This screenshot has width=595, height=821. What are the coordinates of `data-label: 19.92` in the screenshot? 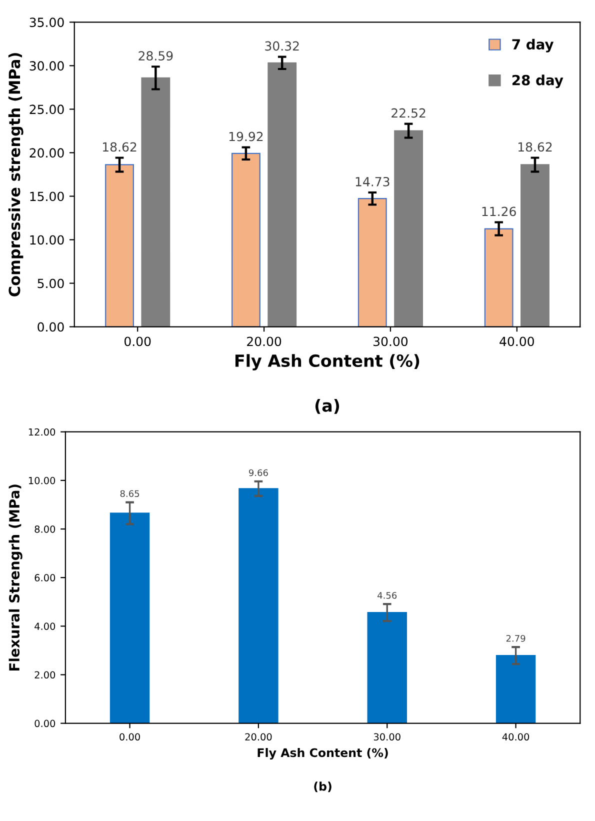 It's located at (246, 137).